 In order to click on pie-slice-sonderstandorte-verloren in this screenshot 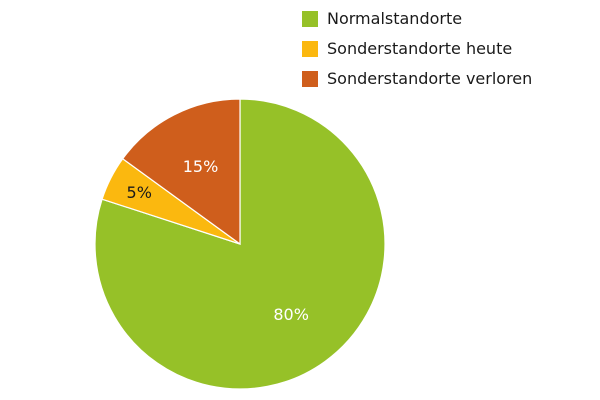, I will do `click(181, 172)`.